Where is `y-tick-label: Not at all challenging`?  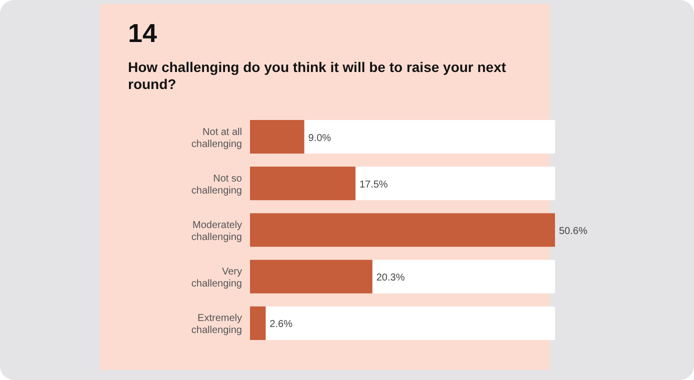
y-tick-label: Not at all challenging is located at coordinates (216, 138).